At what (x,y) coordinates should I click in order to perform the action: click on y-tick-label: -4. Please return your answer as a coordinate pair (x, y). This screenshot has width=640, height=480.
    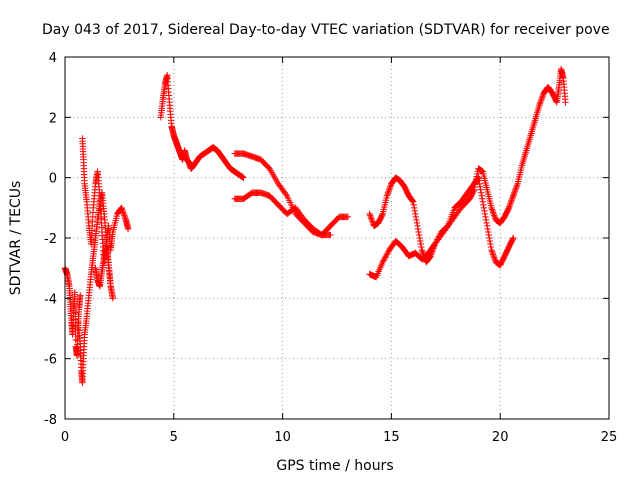
    Looking at the image, I should click on (50, 299).